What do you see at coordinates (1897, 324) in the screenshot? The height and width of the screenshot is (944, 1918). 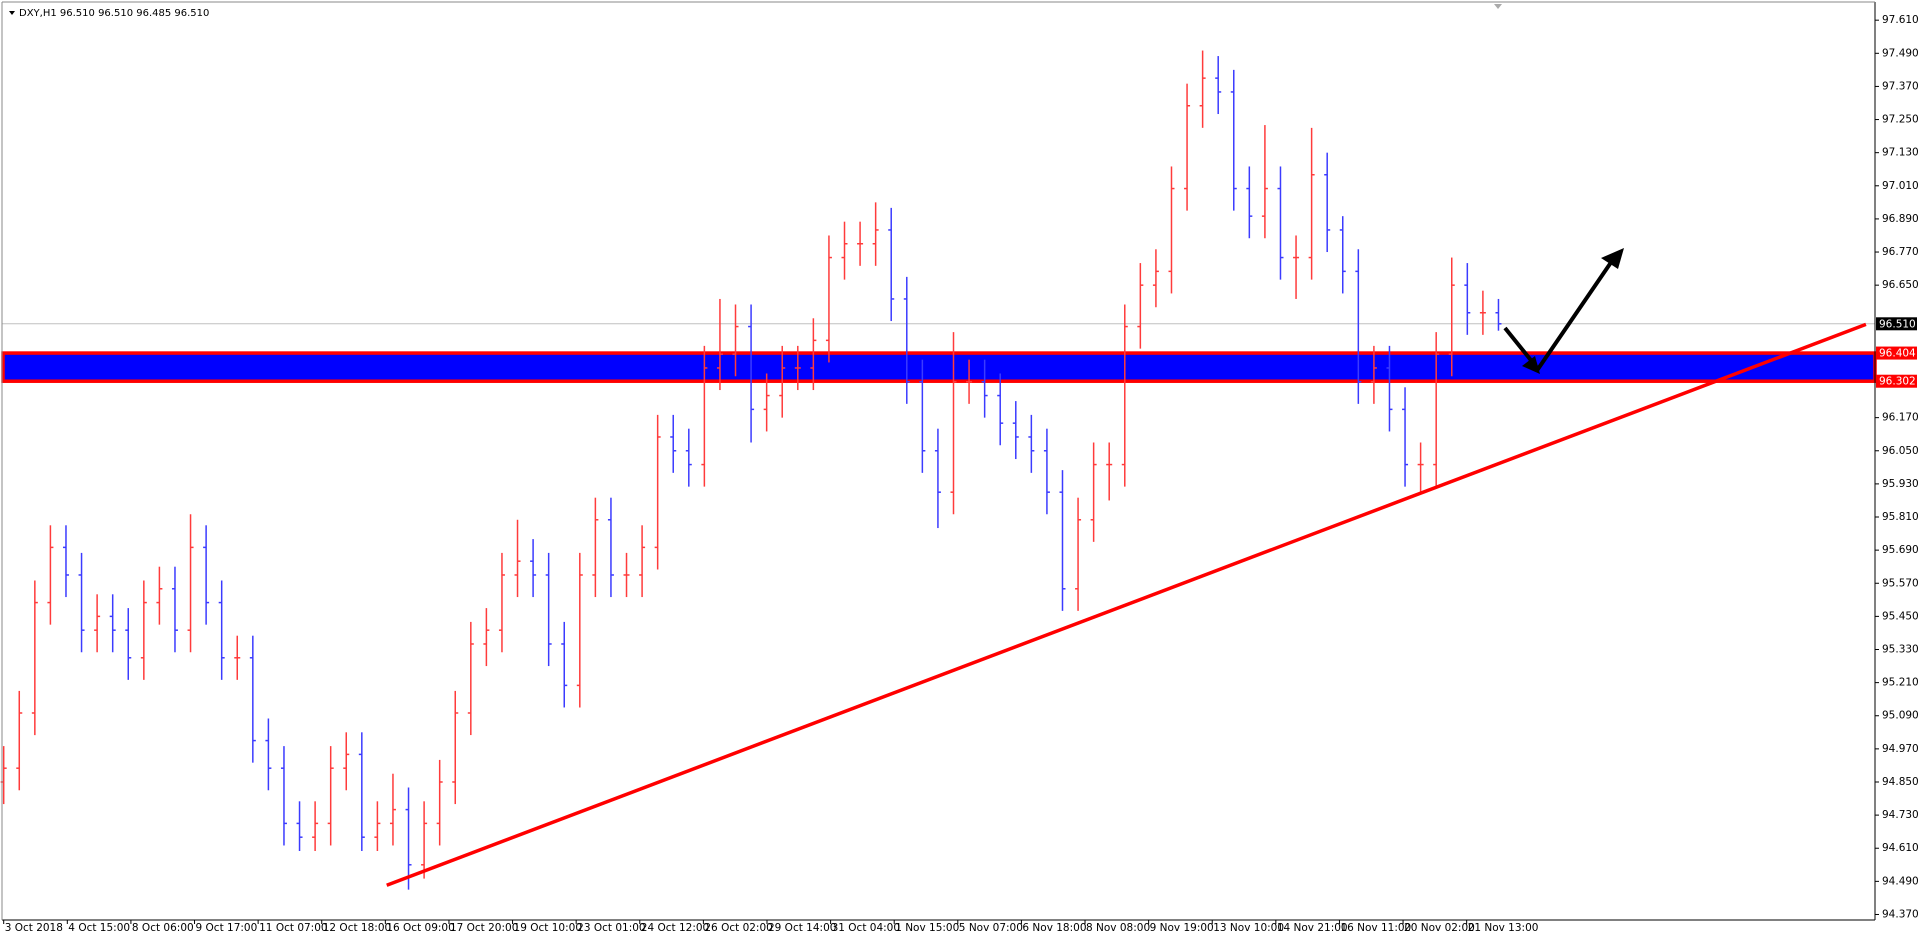 I see `price-box-label: 96.510` at bounding box center [1897, 324].